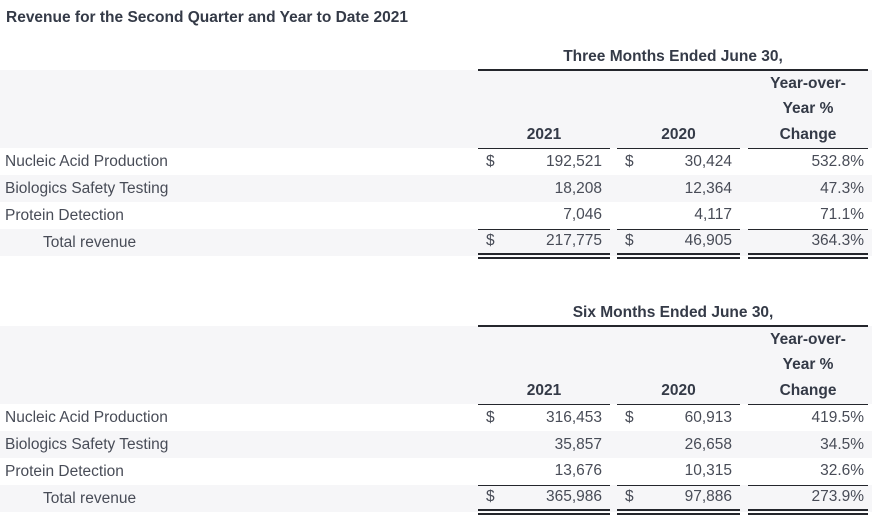  Describe the element at coordinates (436, 313) in the screenshot. I see `caption-row: Six Months Ended June 30,` at that location.